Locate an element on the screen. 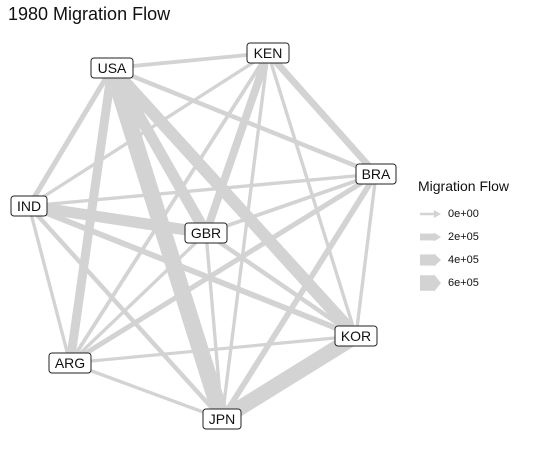 This screenshot has height=449, width=539. node-label: BRA is located at coordinates (376, 174).